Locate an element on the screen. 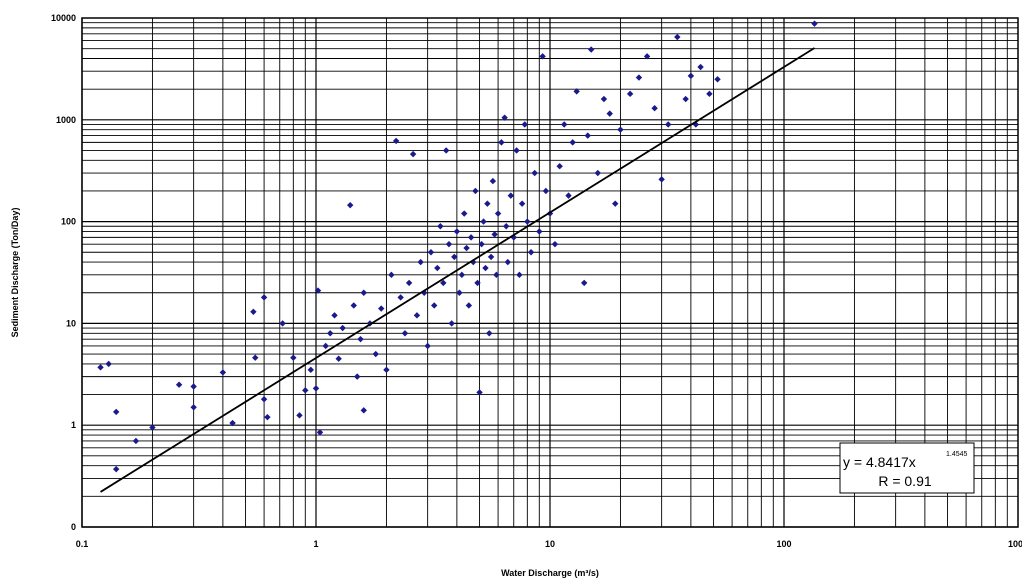 This screenshot has width=1022, height=580. y-tick-label: 10000 is located at coordinates (63, 18).